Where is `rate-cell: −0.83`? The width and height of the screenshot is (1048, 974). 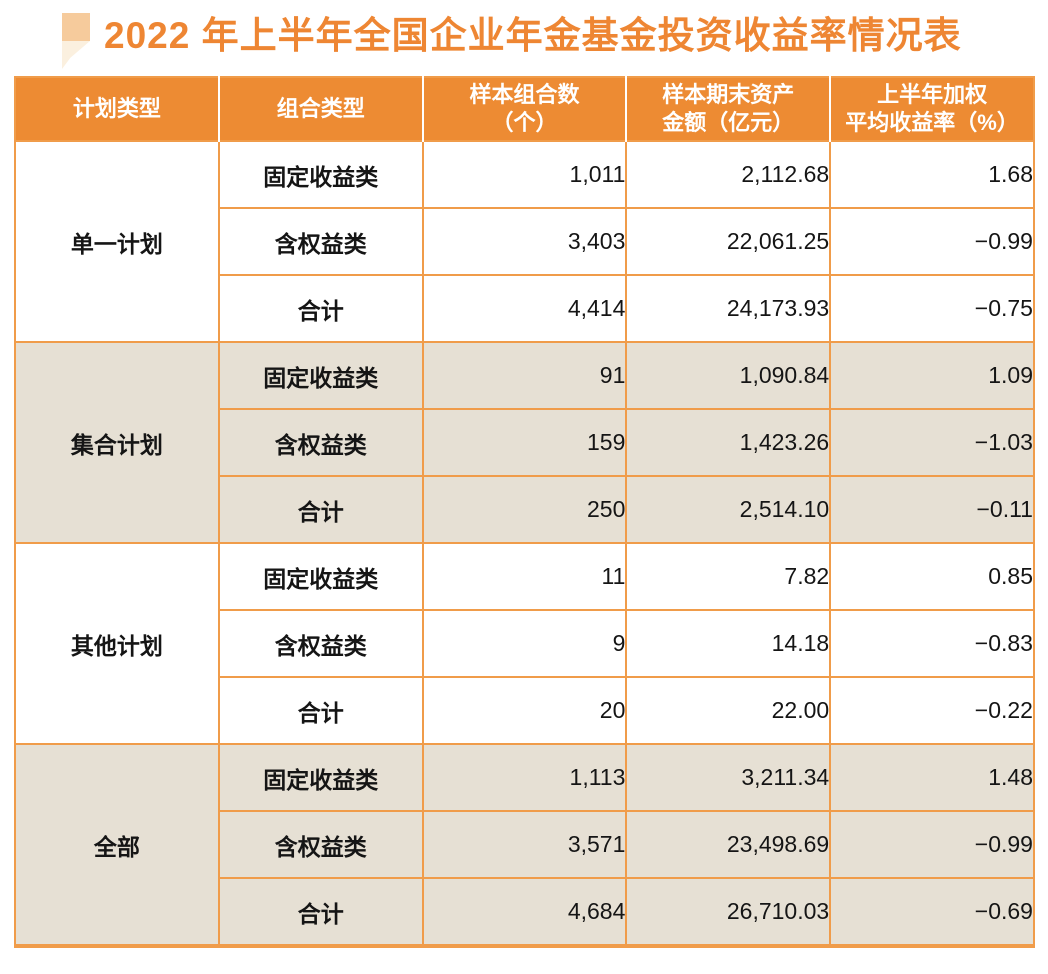 rate-cell: −0.83 is located at coordinates (932, 643).